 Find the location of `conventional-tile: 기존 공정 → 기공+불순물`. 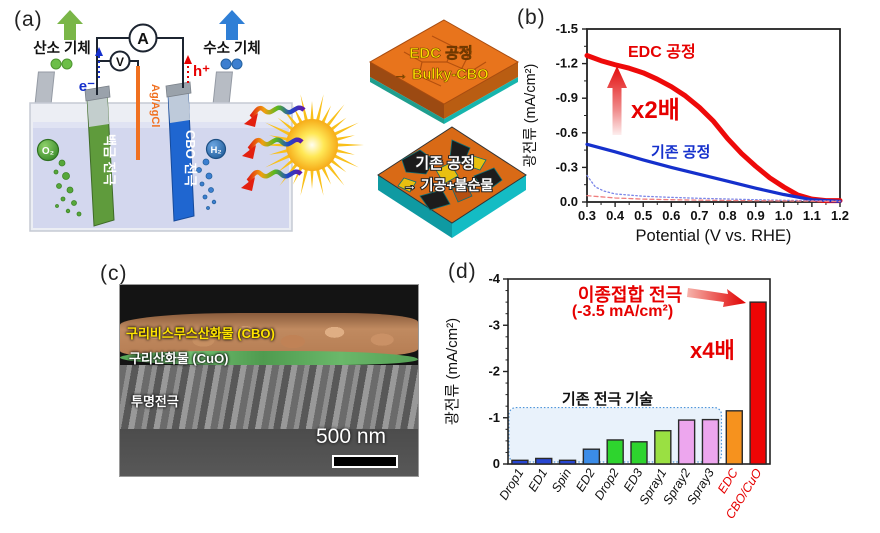

conventional-tile: 기존 공정 → 기공+불순물 is located at coordinates (452, 182).